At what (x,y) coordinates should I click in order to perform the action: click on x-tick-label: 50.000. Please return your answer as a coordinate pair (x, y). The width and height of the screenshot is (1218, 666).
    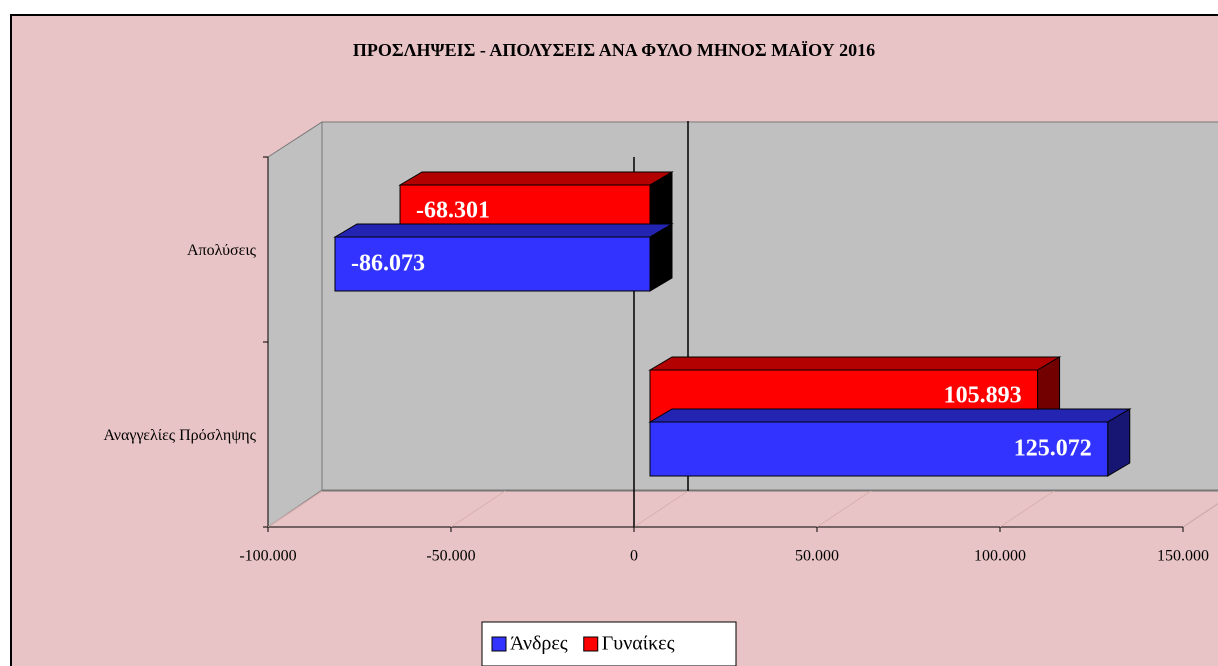
    Looking at the image, I should click on (817, 556).